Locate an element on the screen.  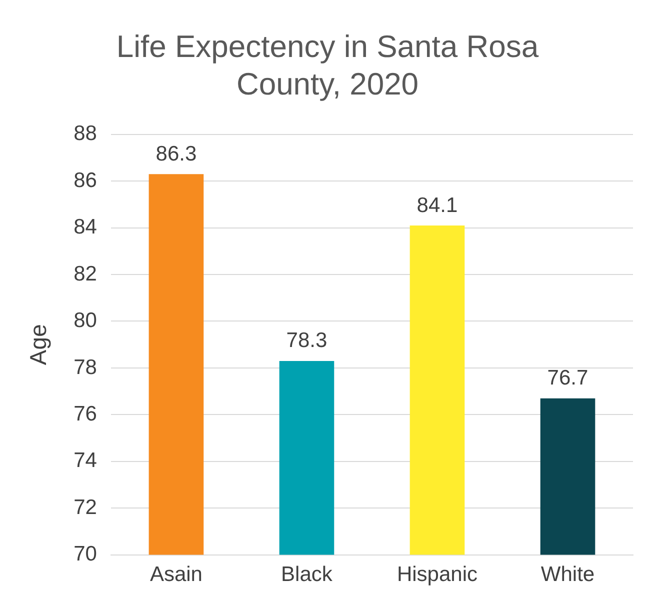
x-tick-label: Hispanic is located at coordinates (437, 574).